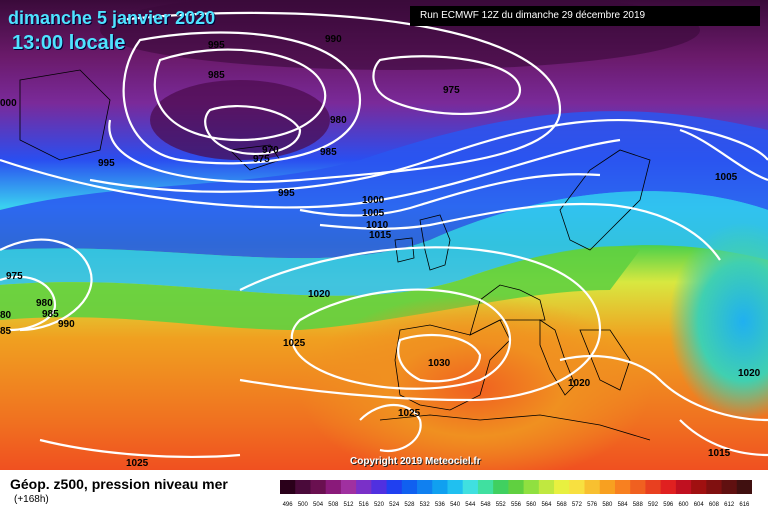 The height and width of the screenshot is (512, 768). I want to click on isobar-label: 80, so click(6, 315).